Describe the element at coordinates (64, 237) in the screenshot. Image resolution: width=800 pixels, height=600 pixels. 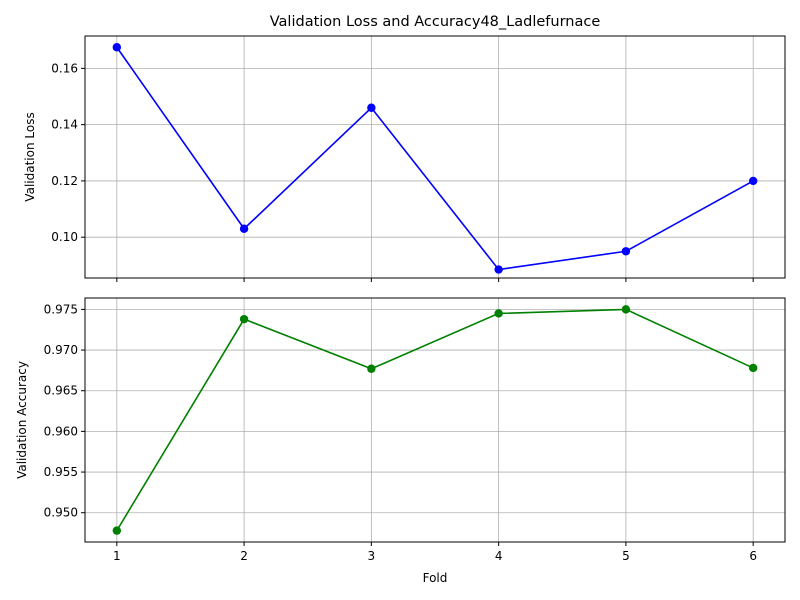
I see `loss-ytick-label: 0.10` at that location.